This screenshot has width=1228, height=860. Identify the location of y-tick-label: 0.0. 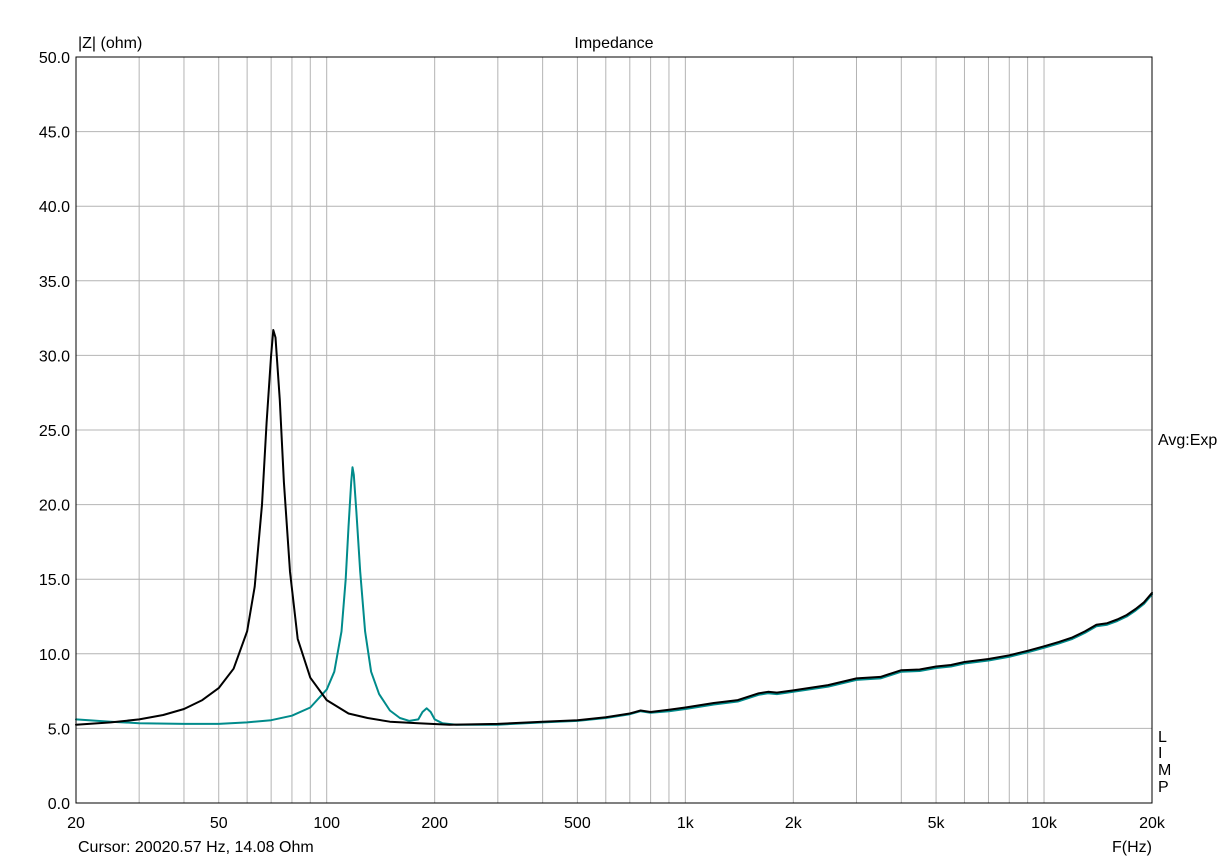
(59, 804).